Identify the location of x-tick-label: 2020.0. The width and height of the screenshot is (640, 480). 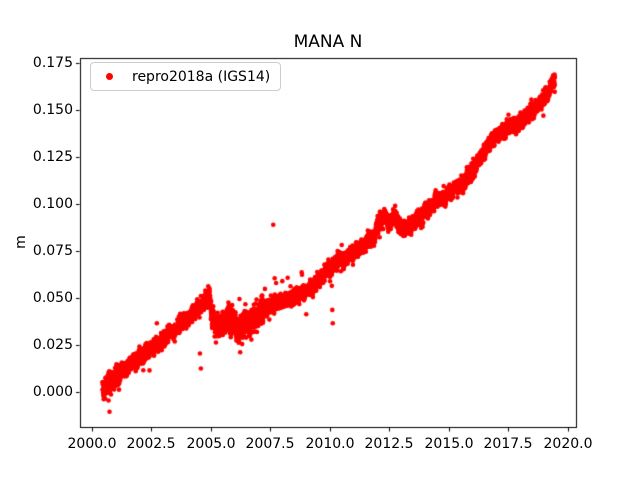
(568, 444).